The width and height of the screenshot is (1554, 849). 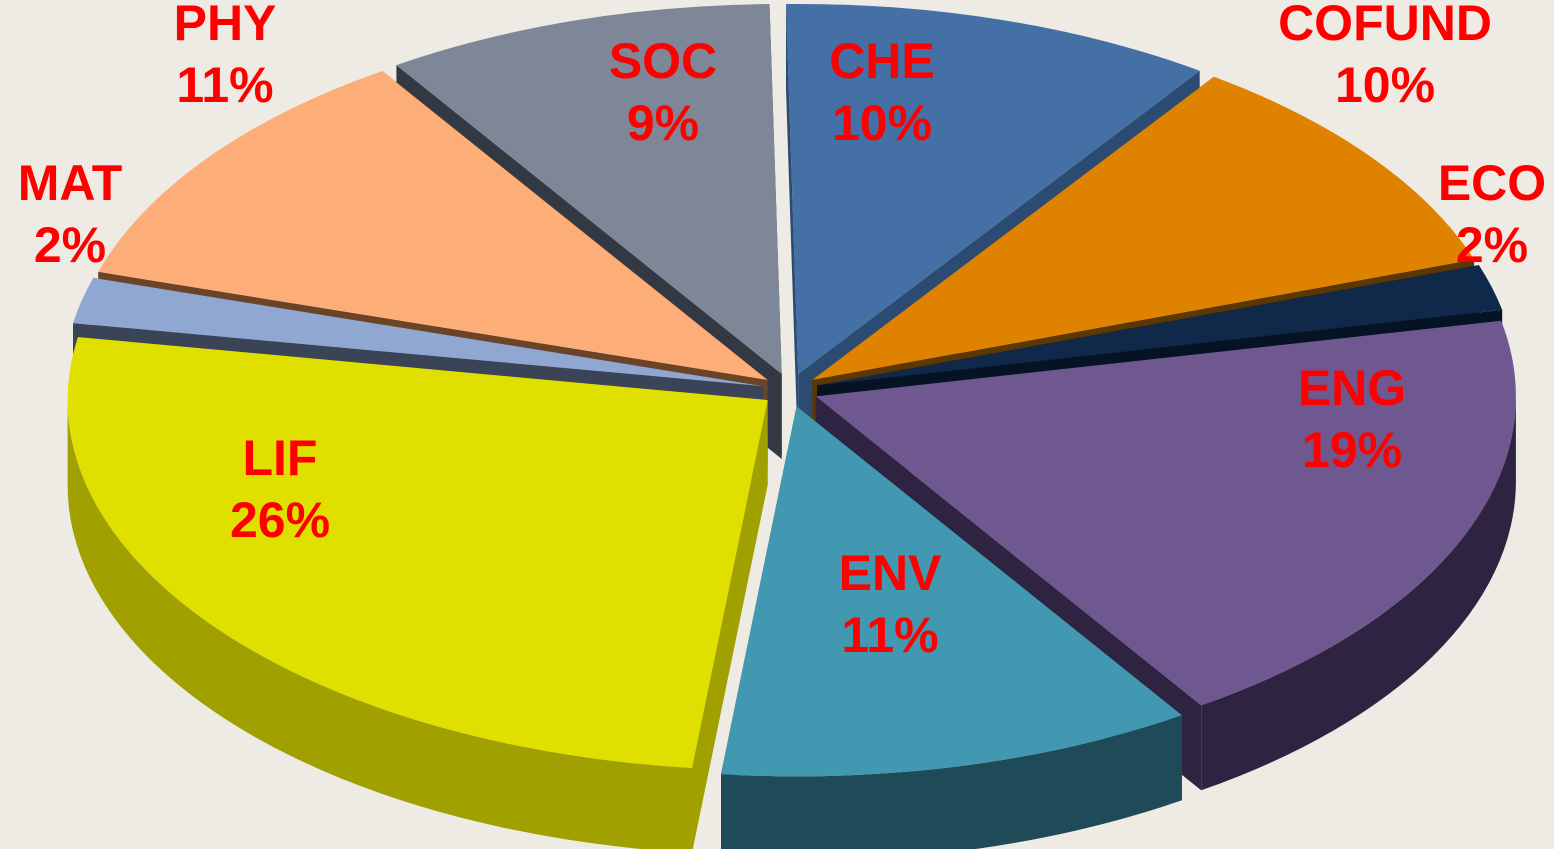 What do you see at coordinates (890, 573) in the screenshot?
I see `slice-env-category: ENV` at bounding box center [890, 573].